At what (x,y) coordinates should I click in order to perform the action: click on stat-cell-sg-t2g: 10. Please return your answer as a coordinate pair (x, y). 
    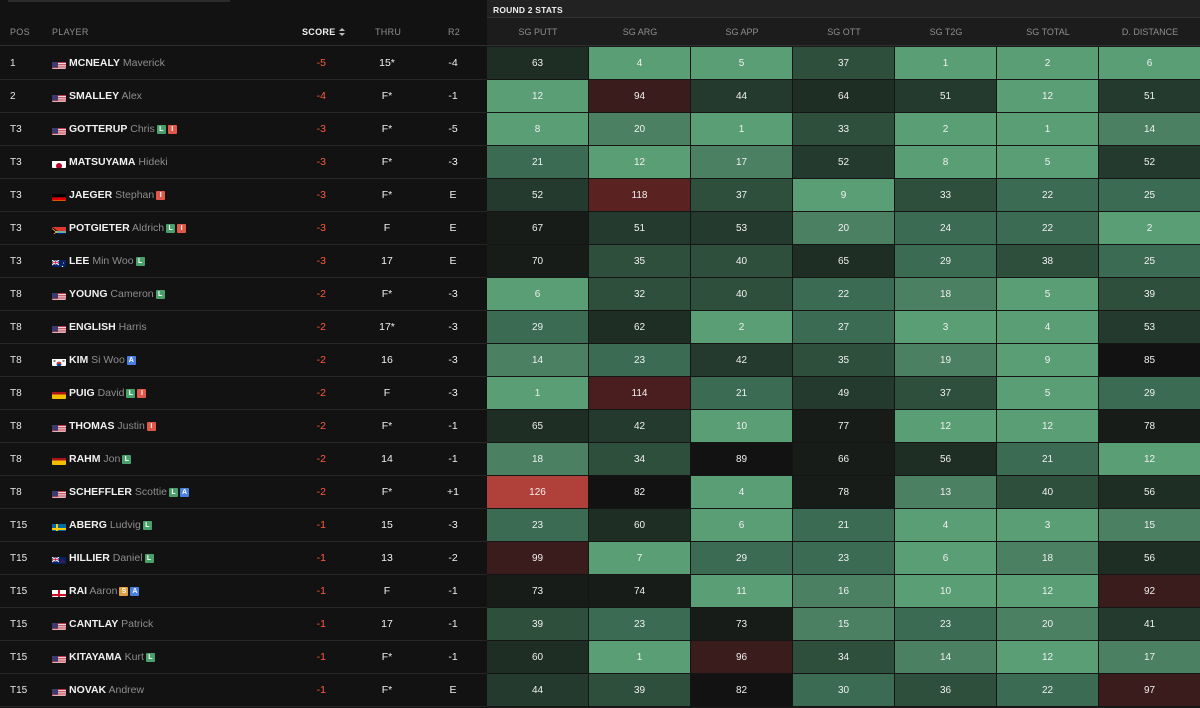
    Looking at the image, I should click on (946, 591).